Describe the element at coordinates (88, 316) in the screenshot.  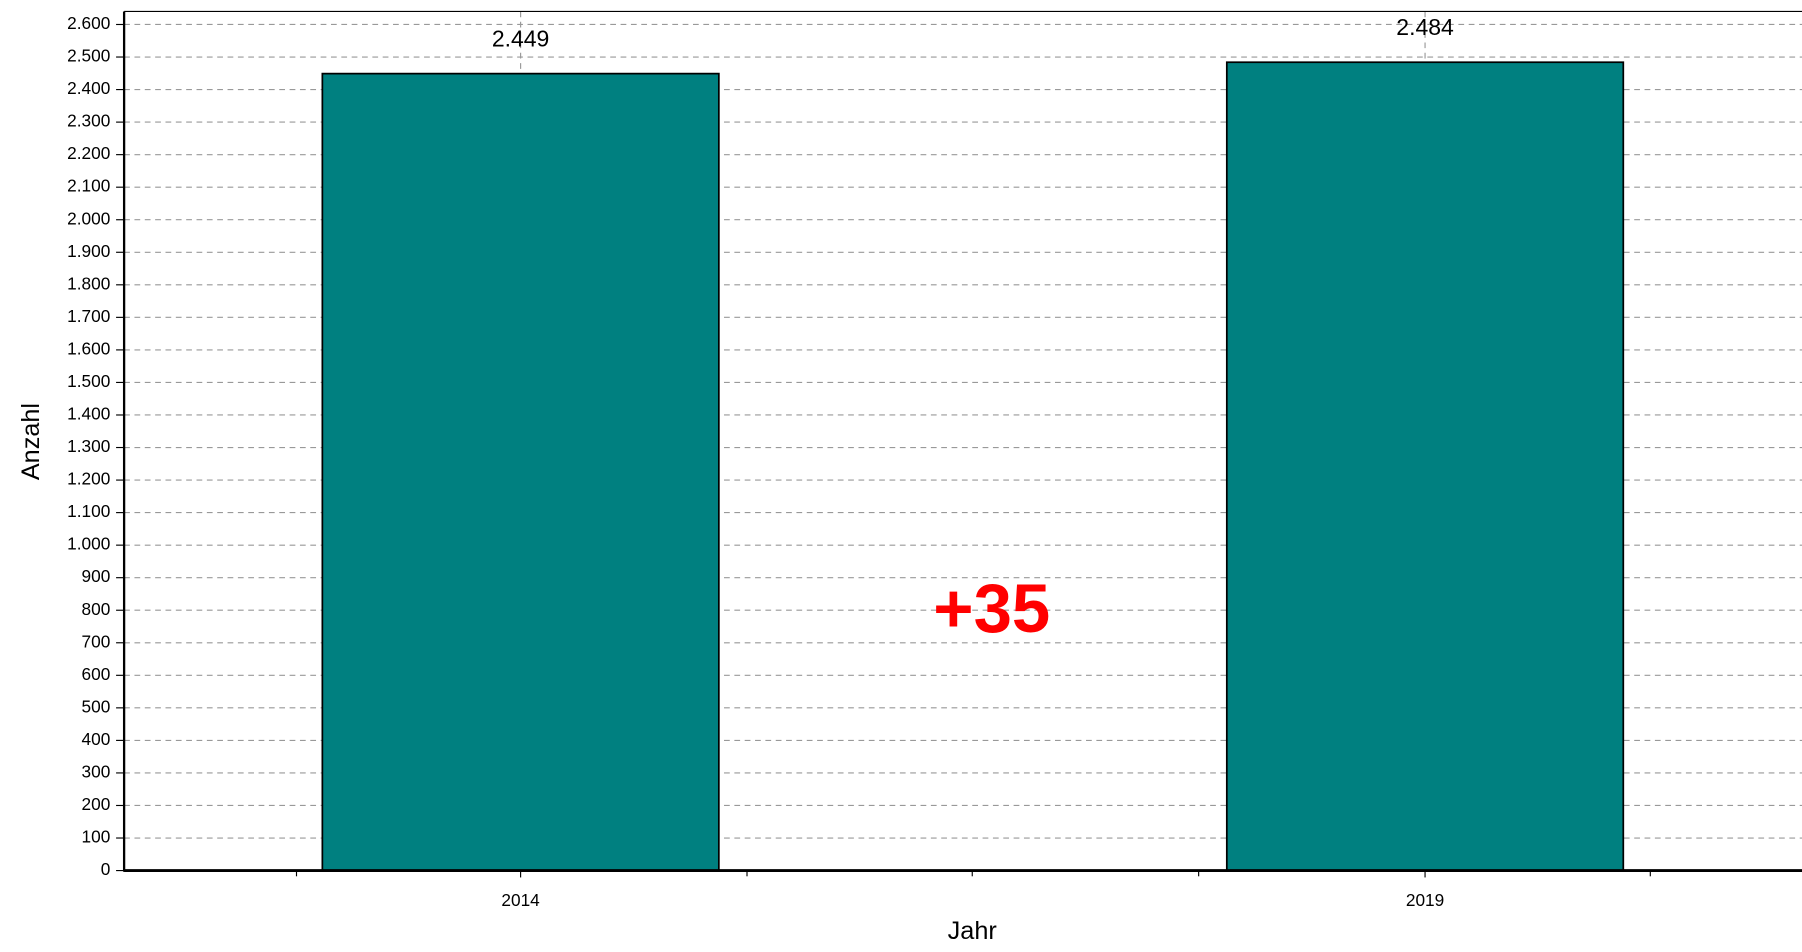
I see `y-tick-label: 1.700` at that location.